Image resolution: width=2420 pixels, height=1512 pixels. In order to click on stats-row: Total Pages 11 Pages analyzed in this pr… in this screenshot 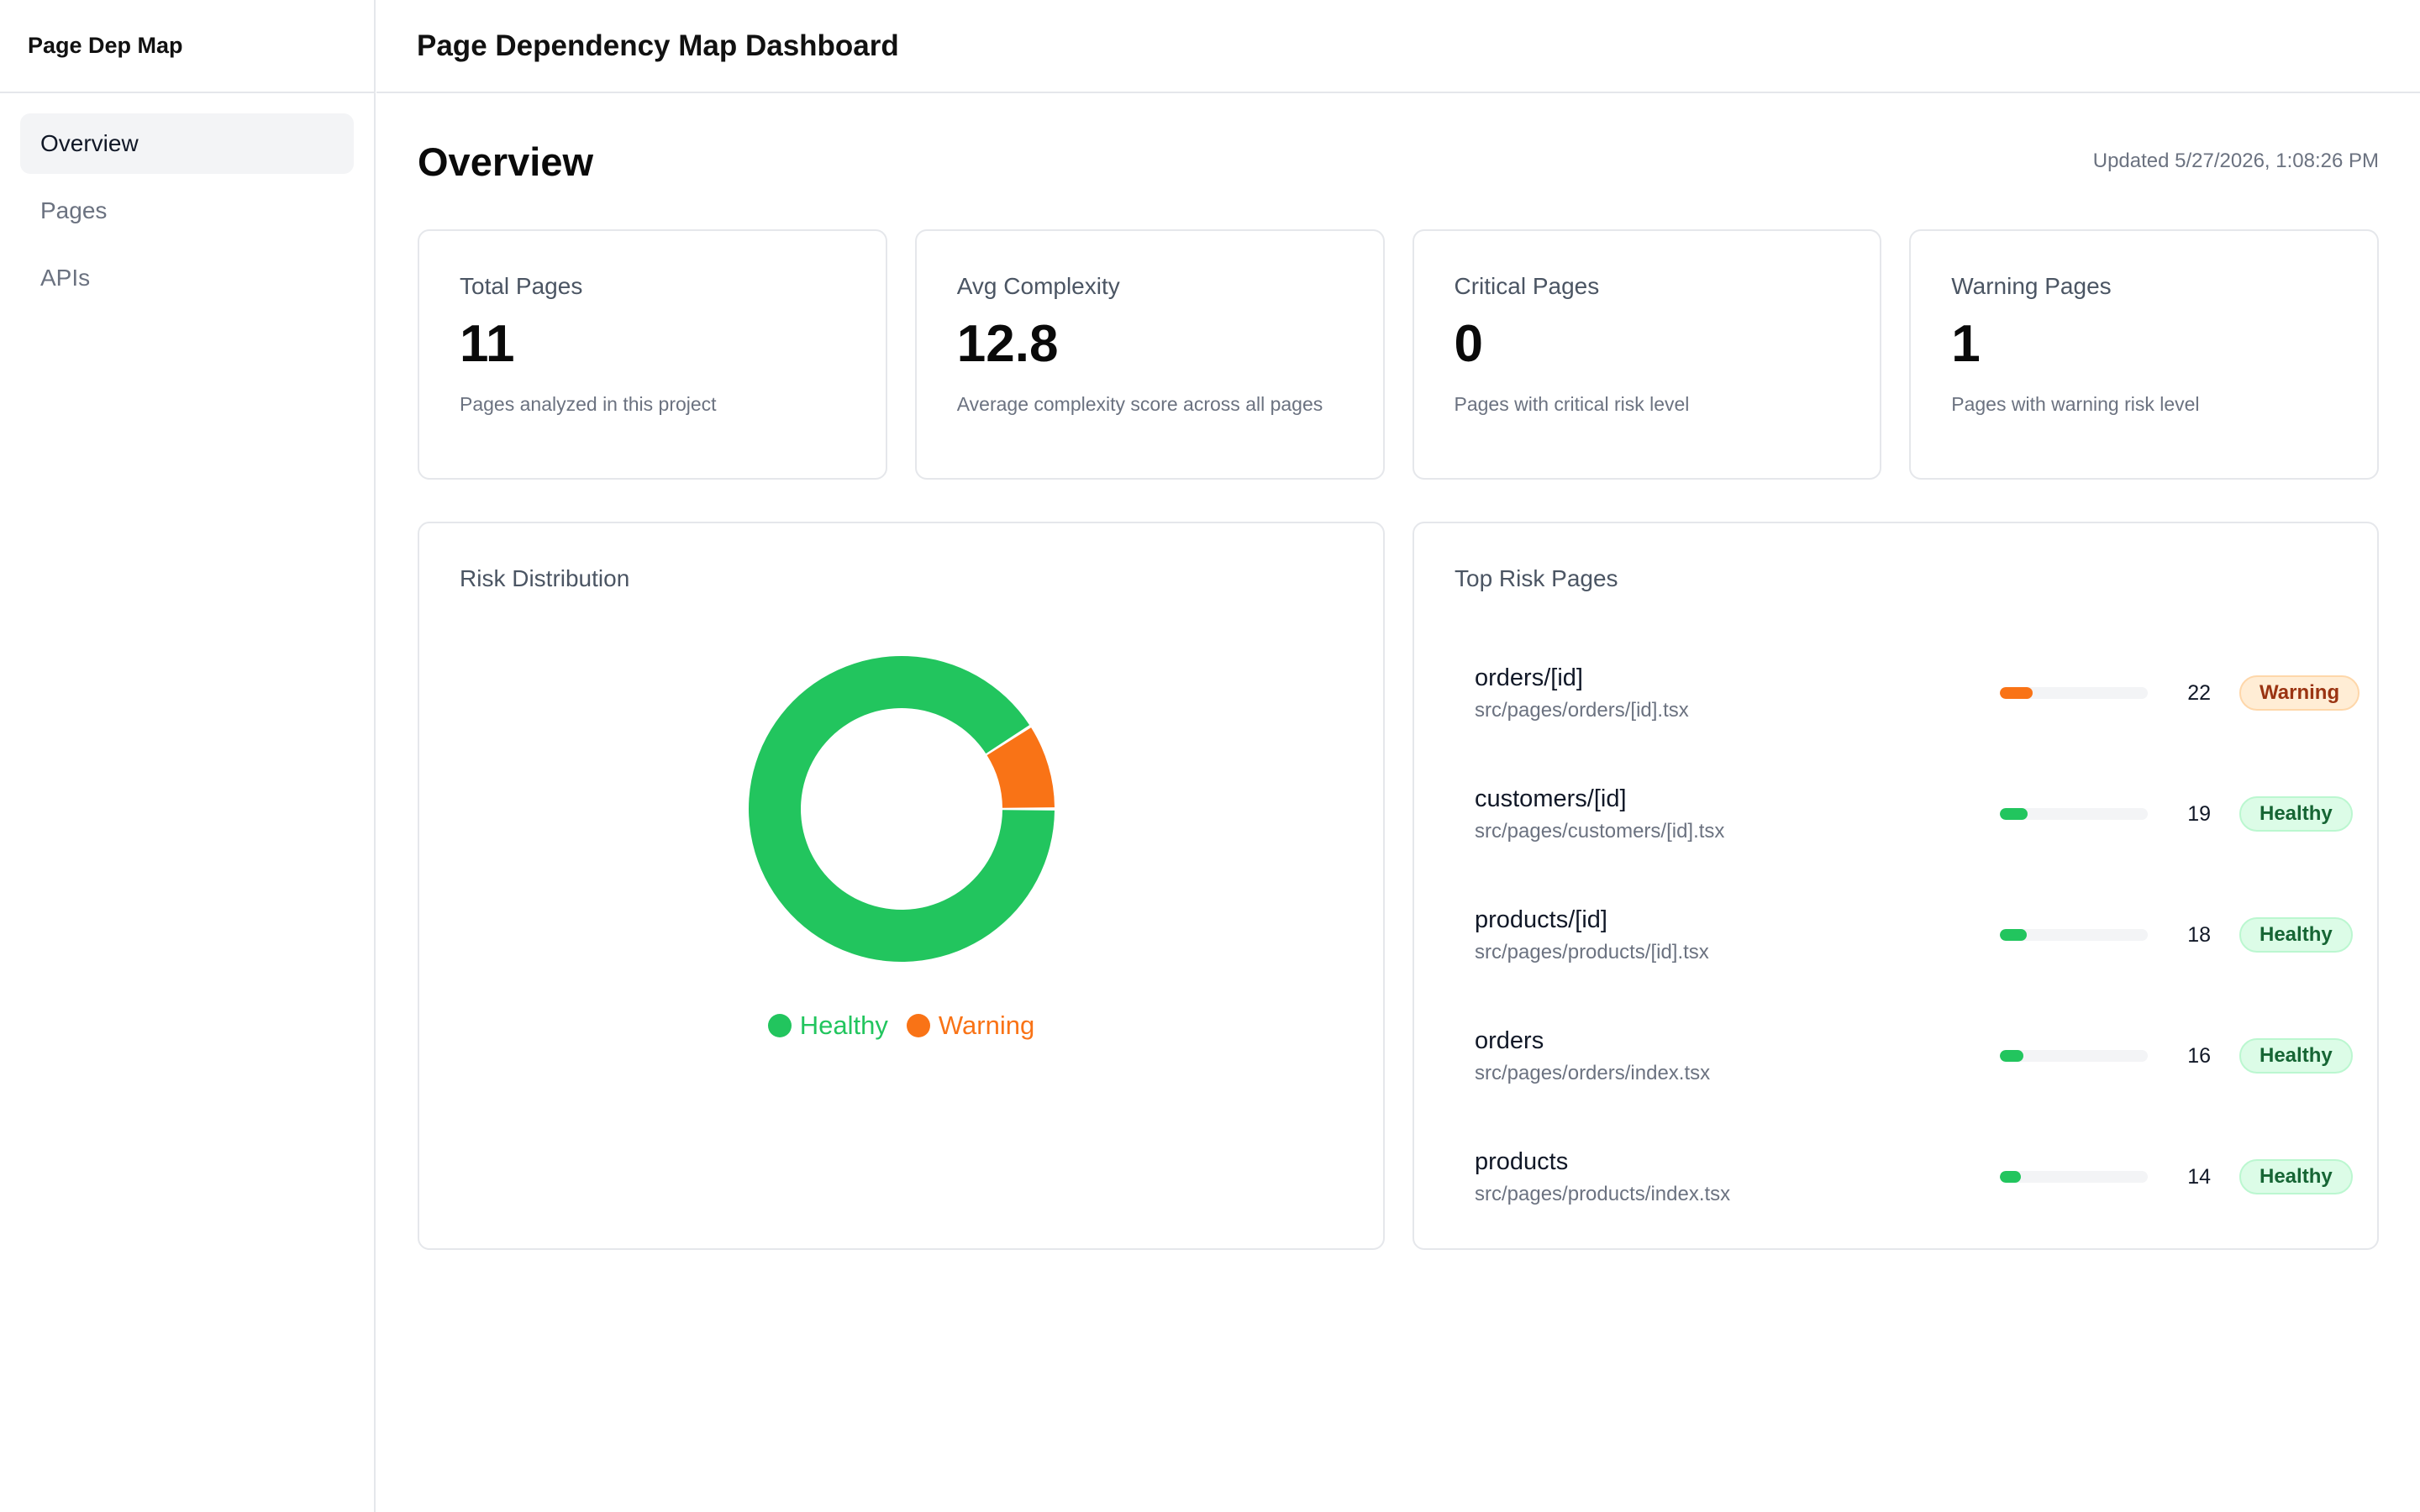, I will do `click(1398, 354)`.